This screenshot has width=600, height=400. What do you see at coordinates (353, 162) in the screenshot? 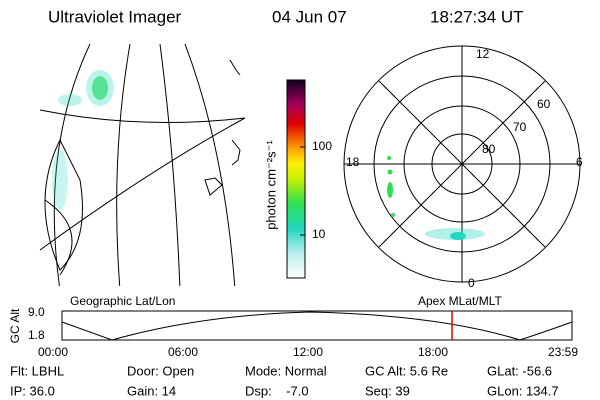
I see `mlt-label: 18` at bounding box center [353, 162].